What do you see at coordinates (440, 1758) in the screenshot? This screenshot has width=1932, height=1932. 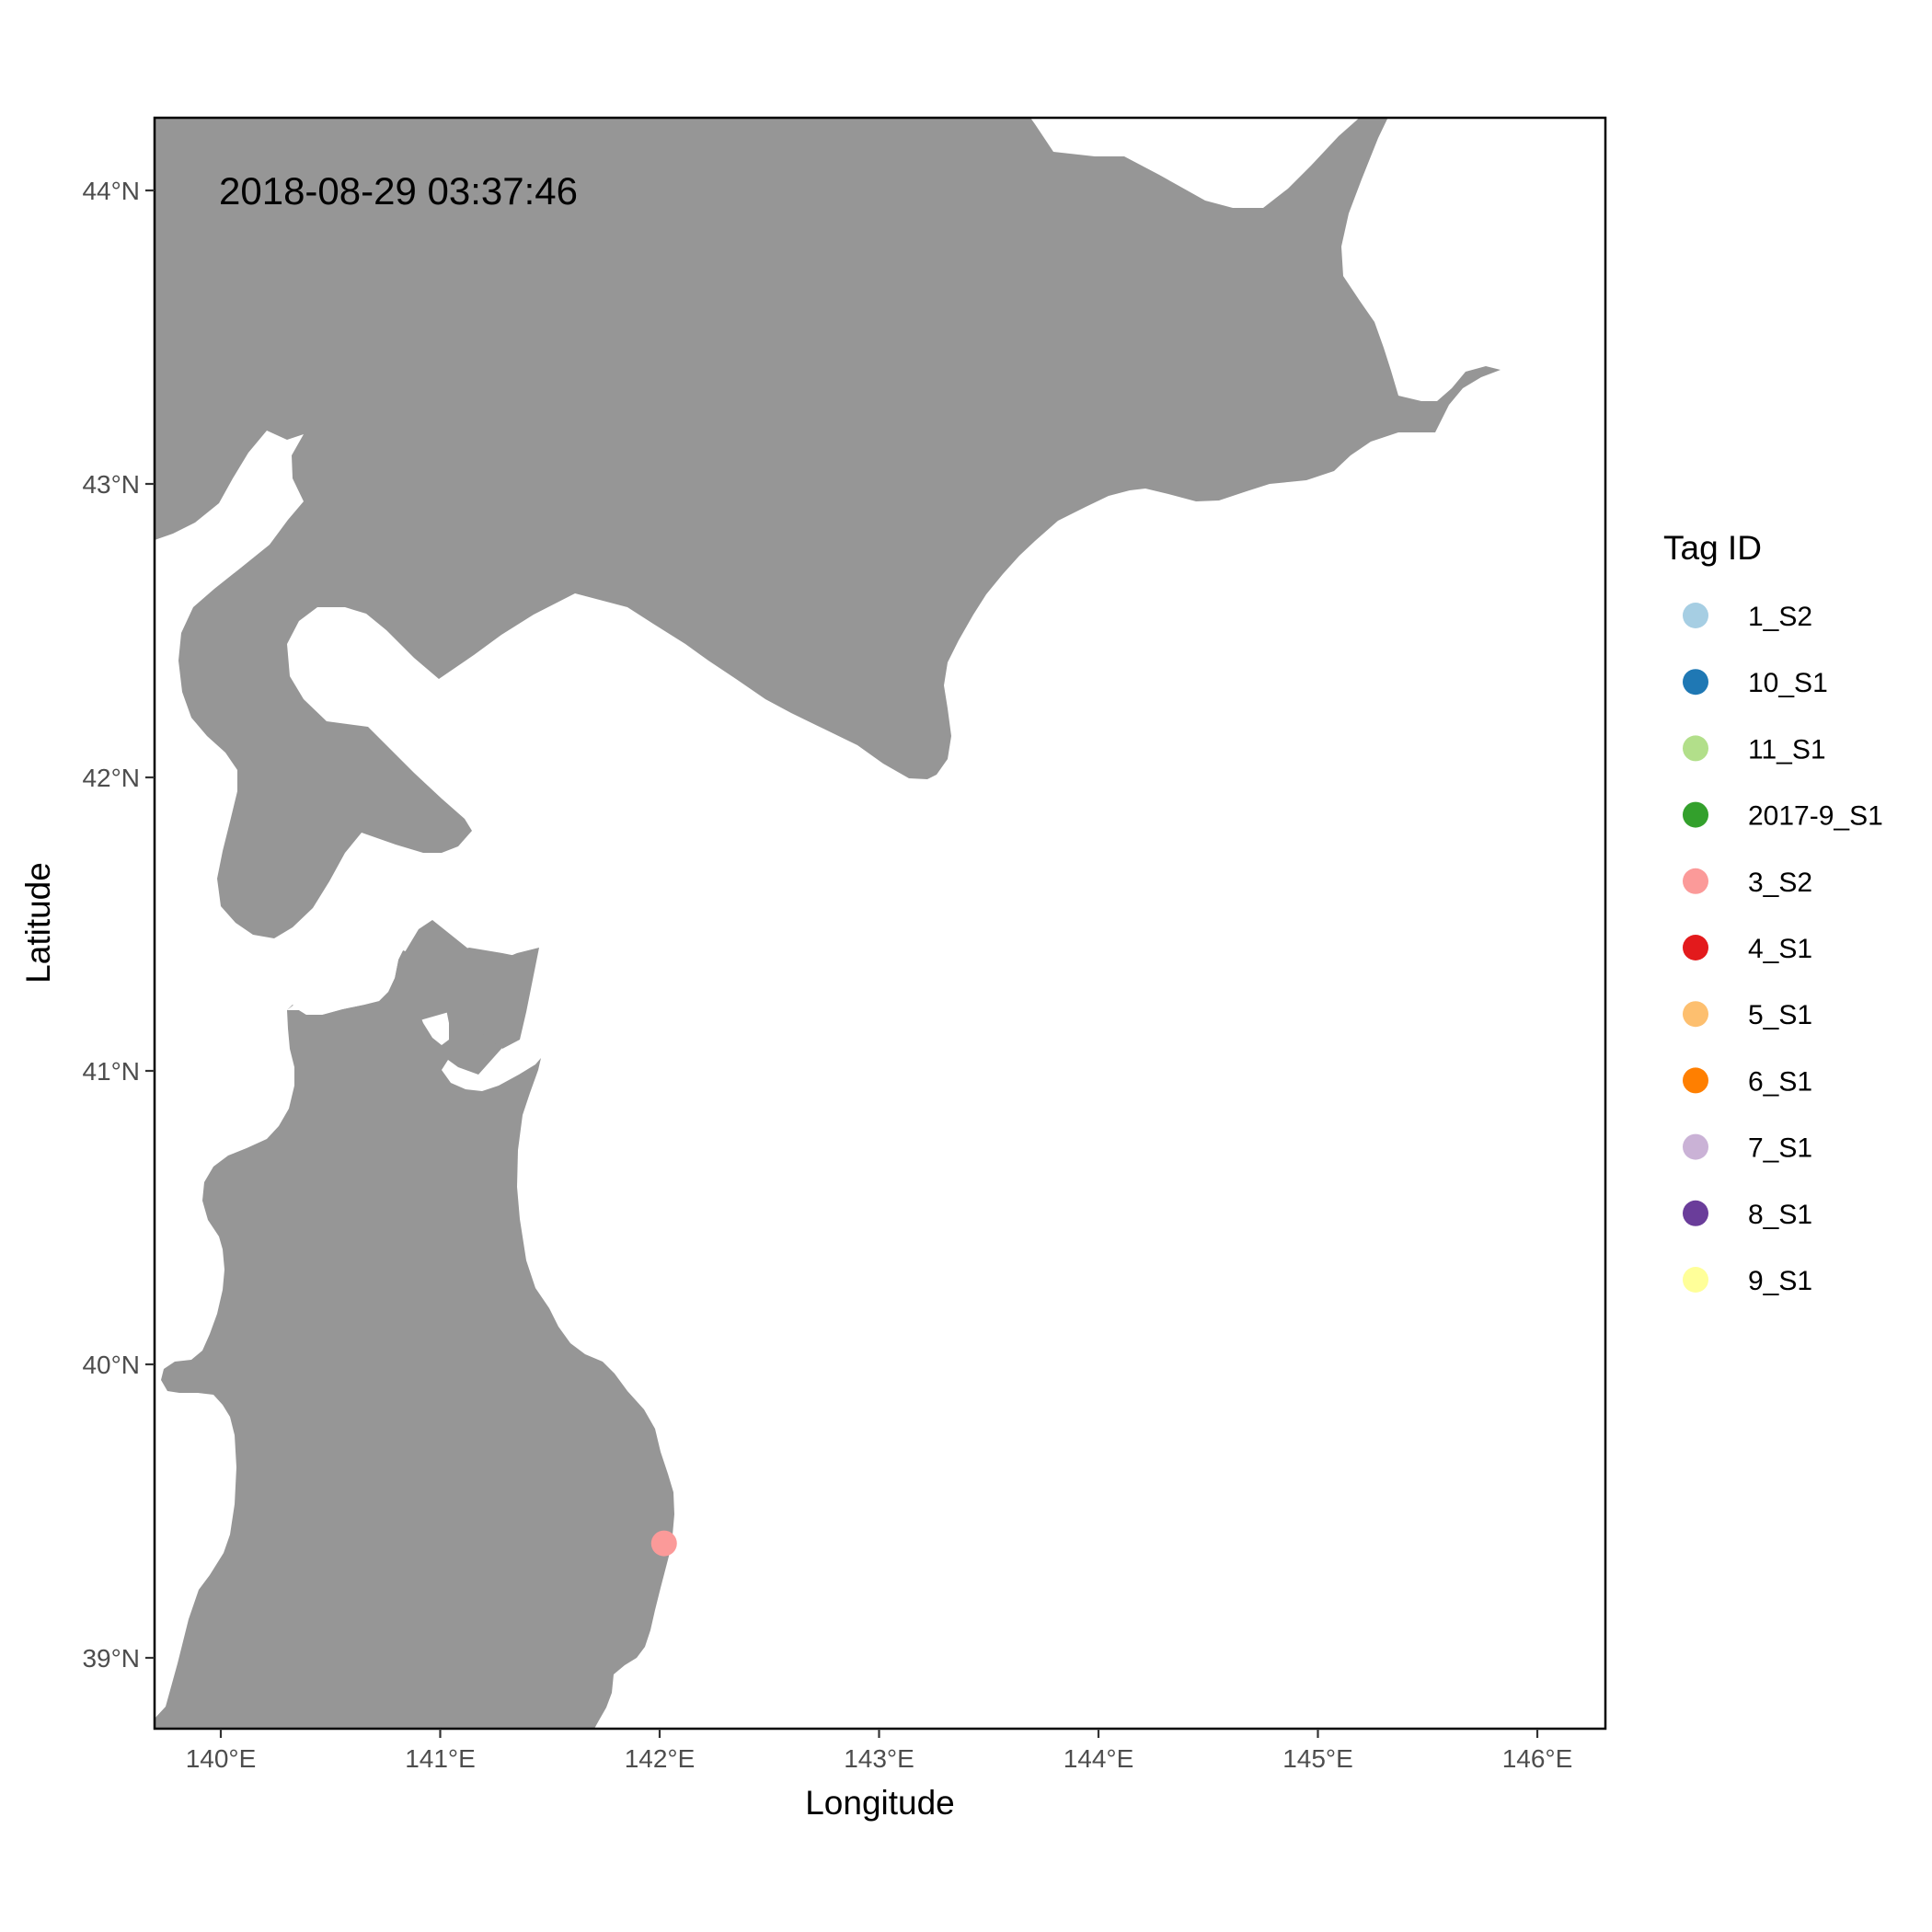 I see `x-tick-label: 141°E` at bounding box center [440, 1758].